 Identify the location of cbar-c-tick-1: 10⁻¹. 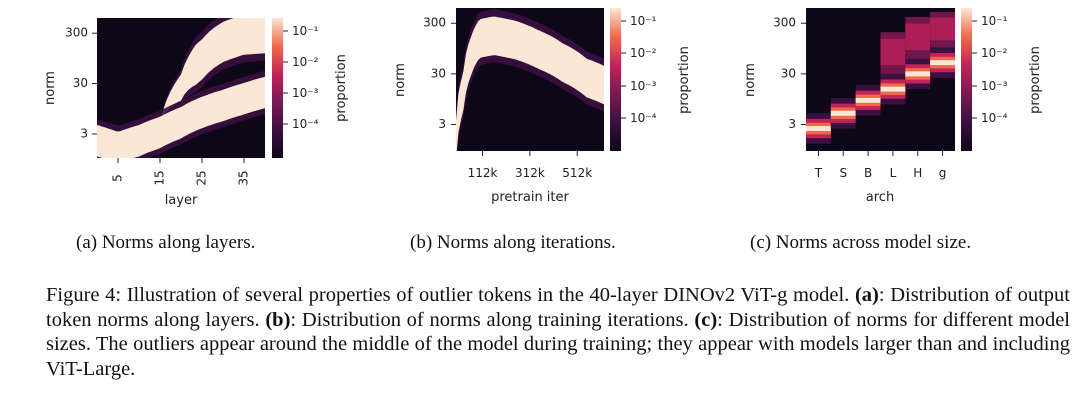
(994, 21).